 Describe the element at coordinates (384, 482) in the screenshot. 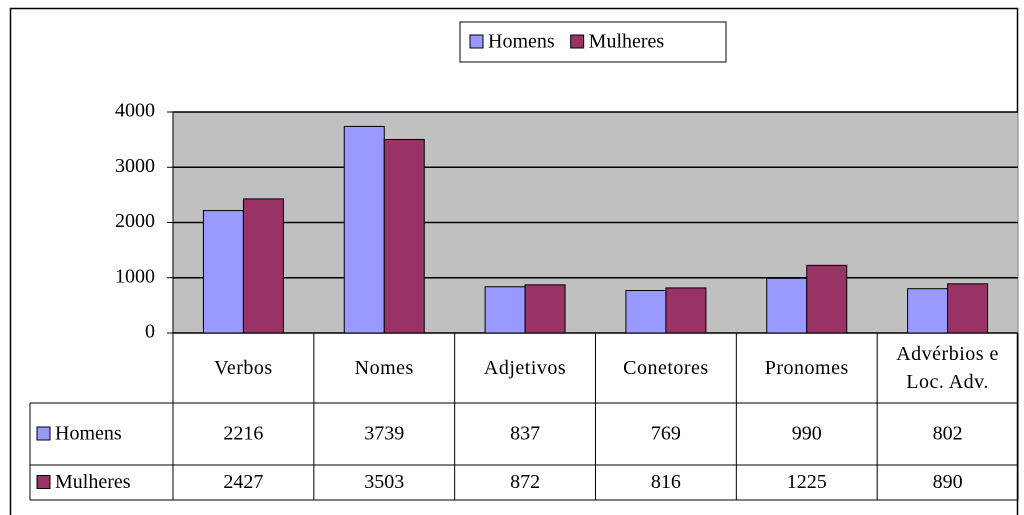

I see `table-value: 3503` at that location.